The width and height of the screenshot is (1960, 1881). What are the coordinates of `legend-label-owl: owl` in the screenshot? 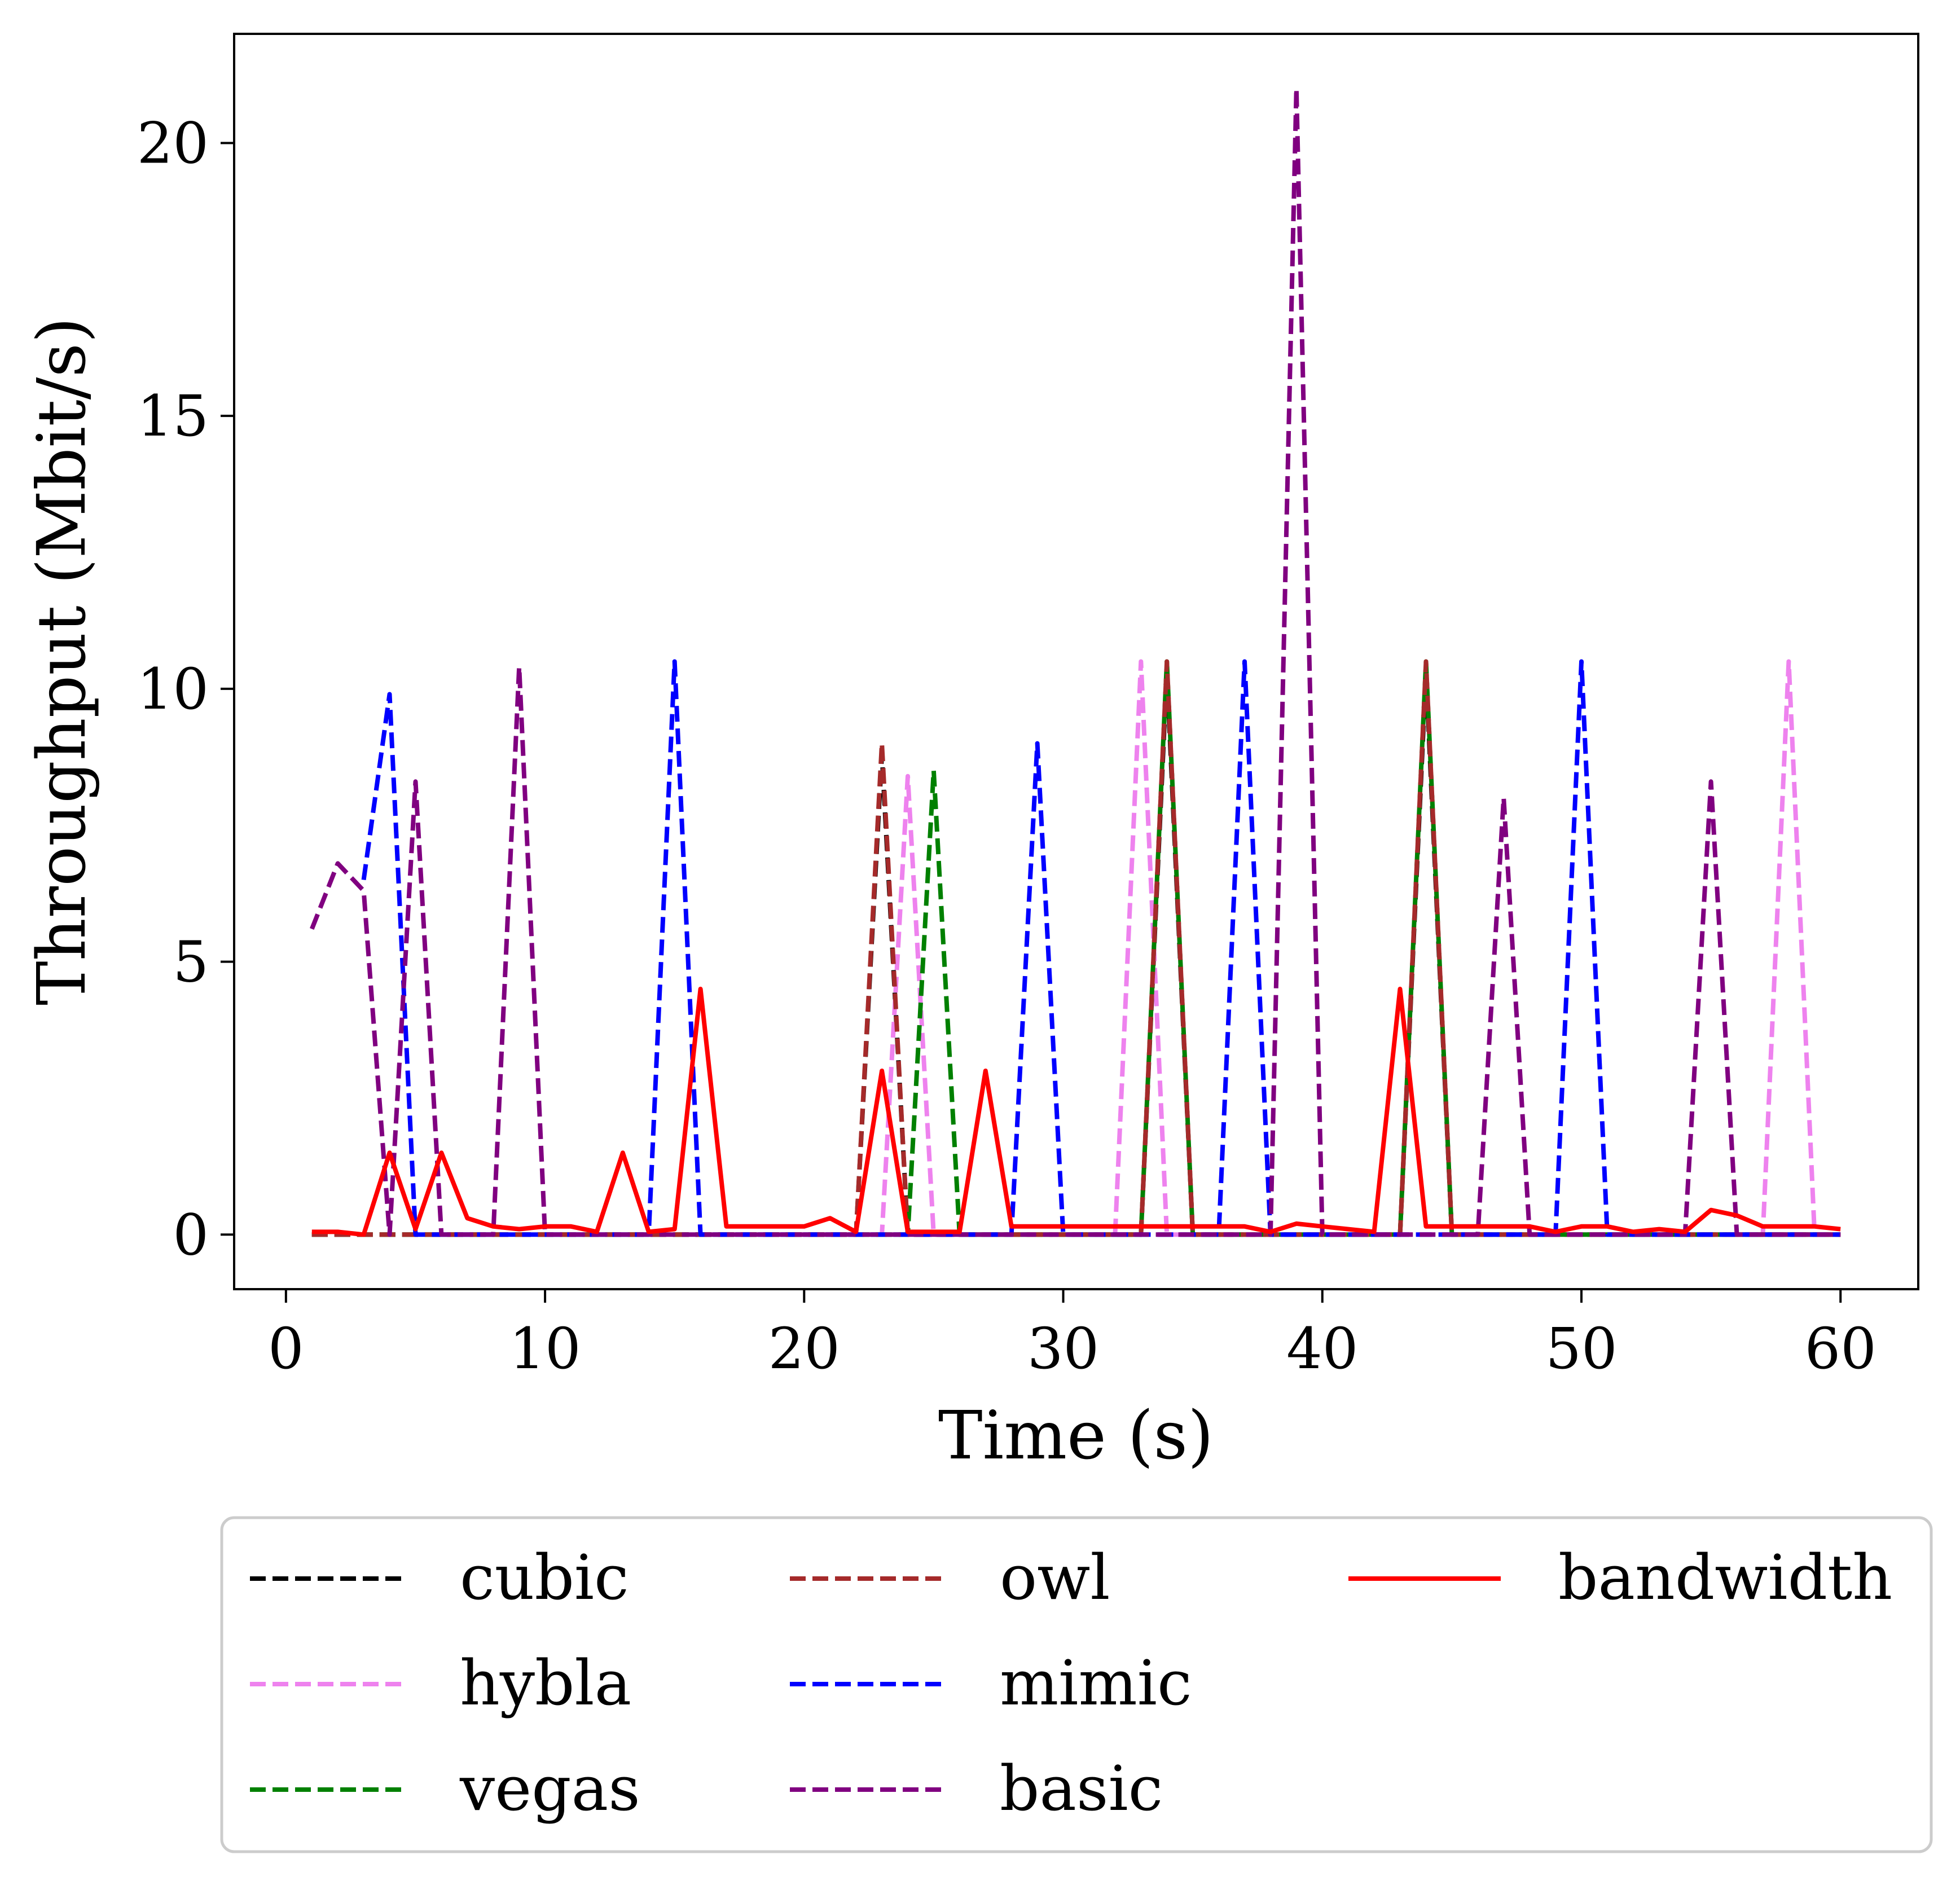 It's located at (1055, 1577).